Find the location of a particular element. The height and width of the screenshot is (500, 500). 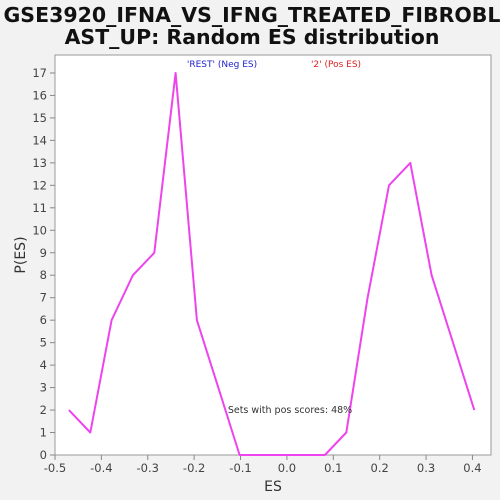

x-axis-label: ES is located at coordinates (273, 487).